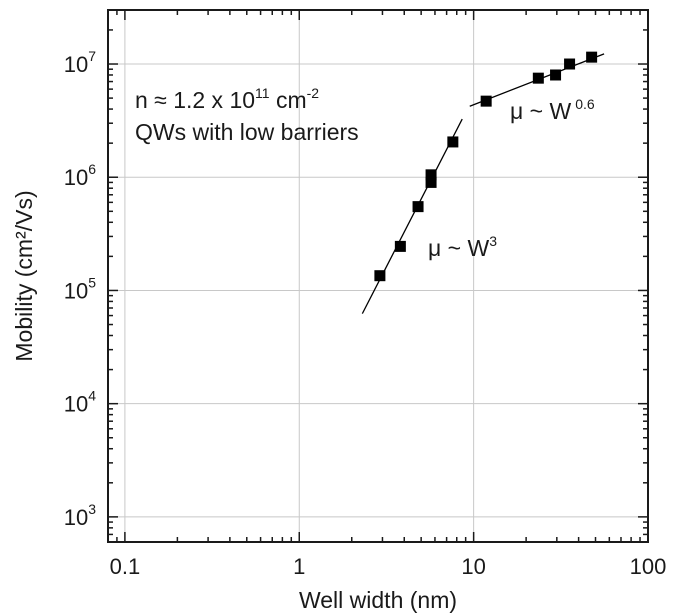 The width and height of the screenshot is (677, 616). Describe the element at coordinates (125, 566) in the screenshot. I see `x-tick-label: 0.1` at that location.